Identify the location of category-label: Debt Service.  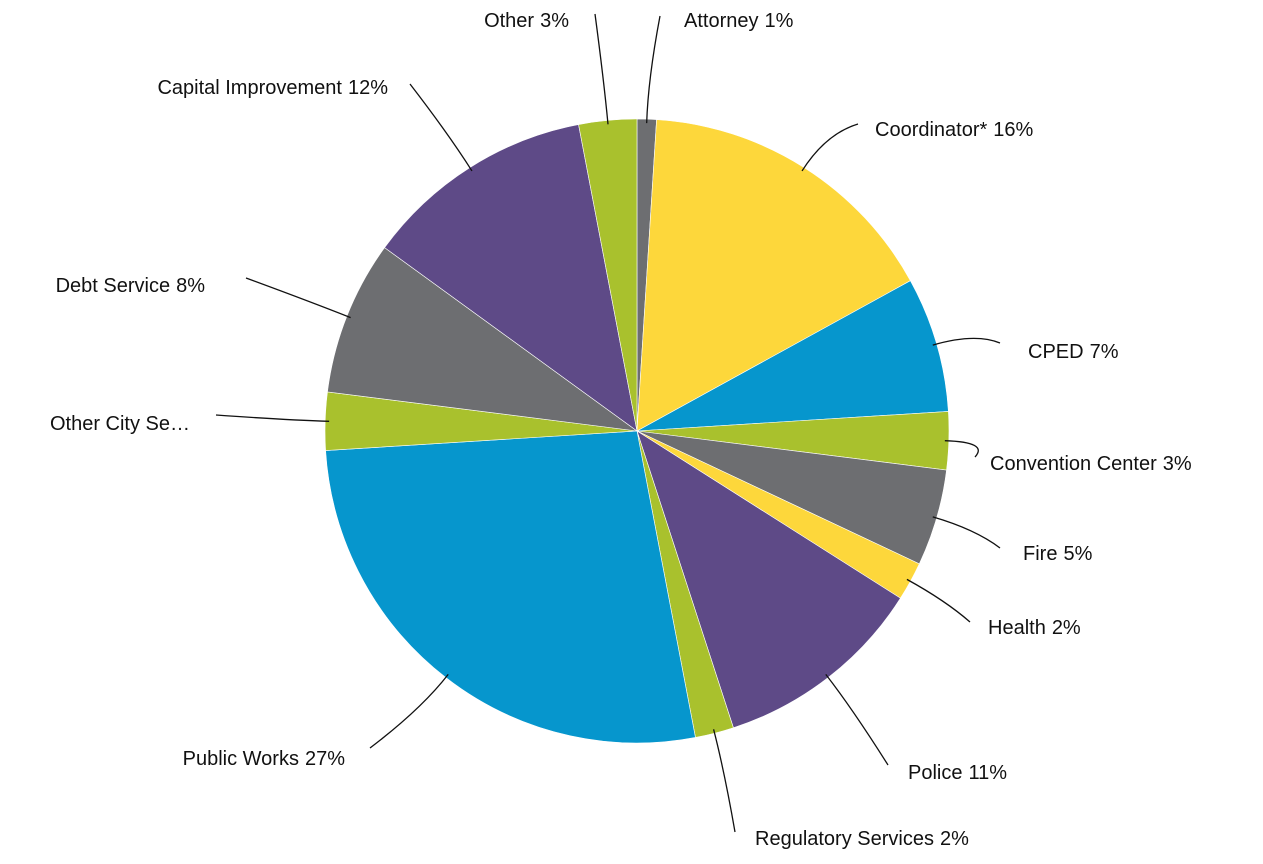
(113, 286).